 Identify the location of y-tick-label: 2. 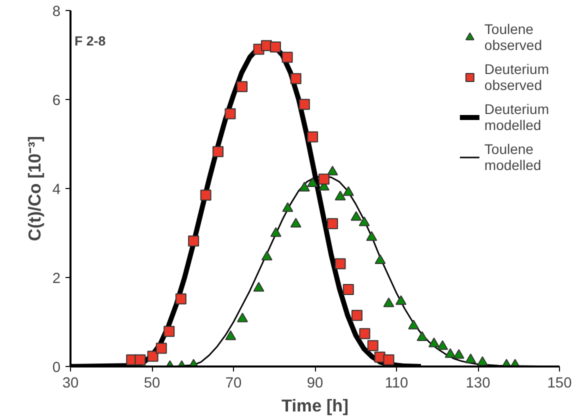
(56, 279).